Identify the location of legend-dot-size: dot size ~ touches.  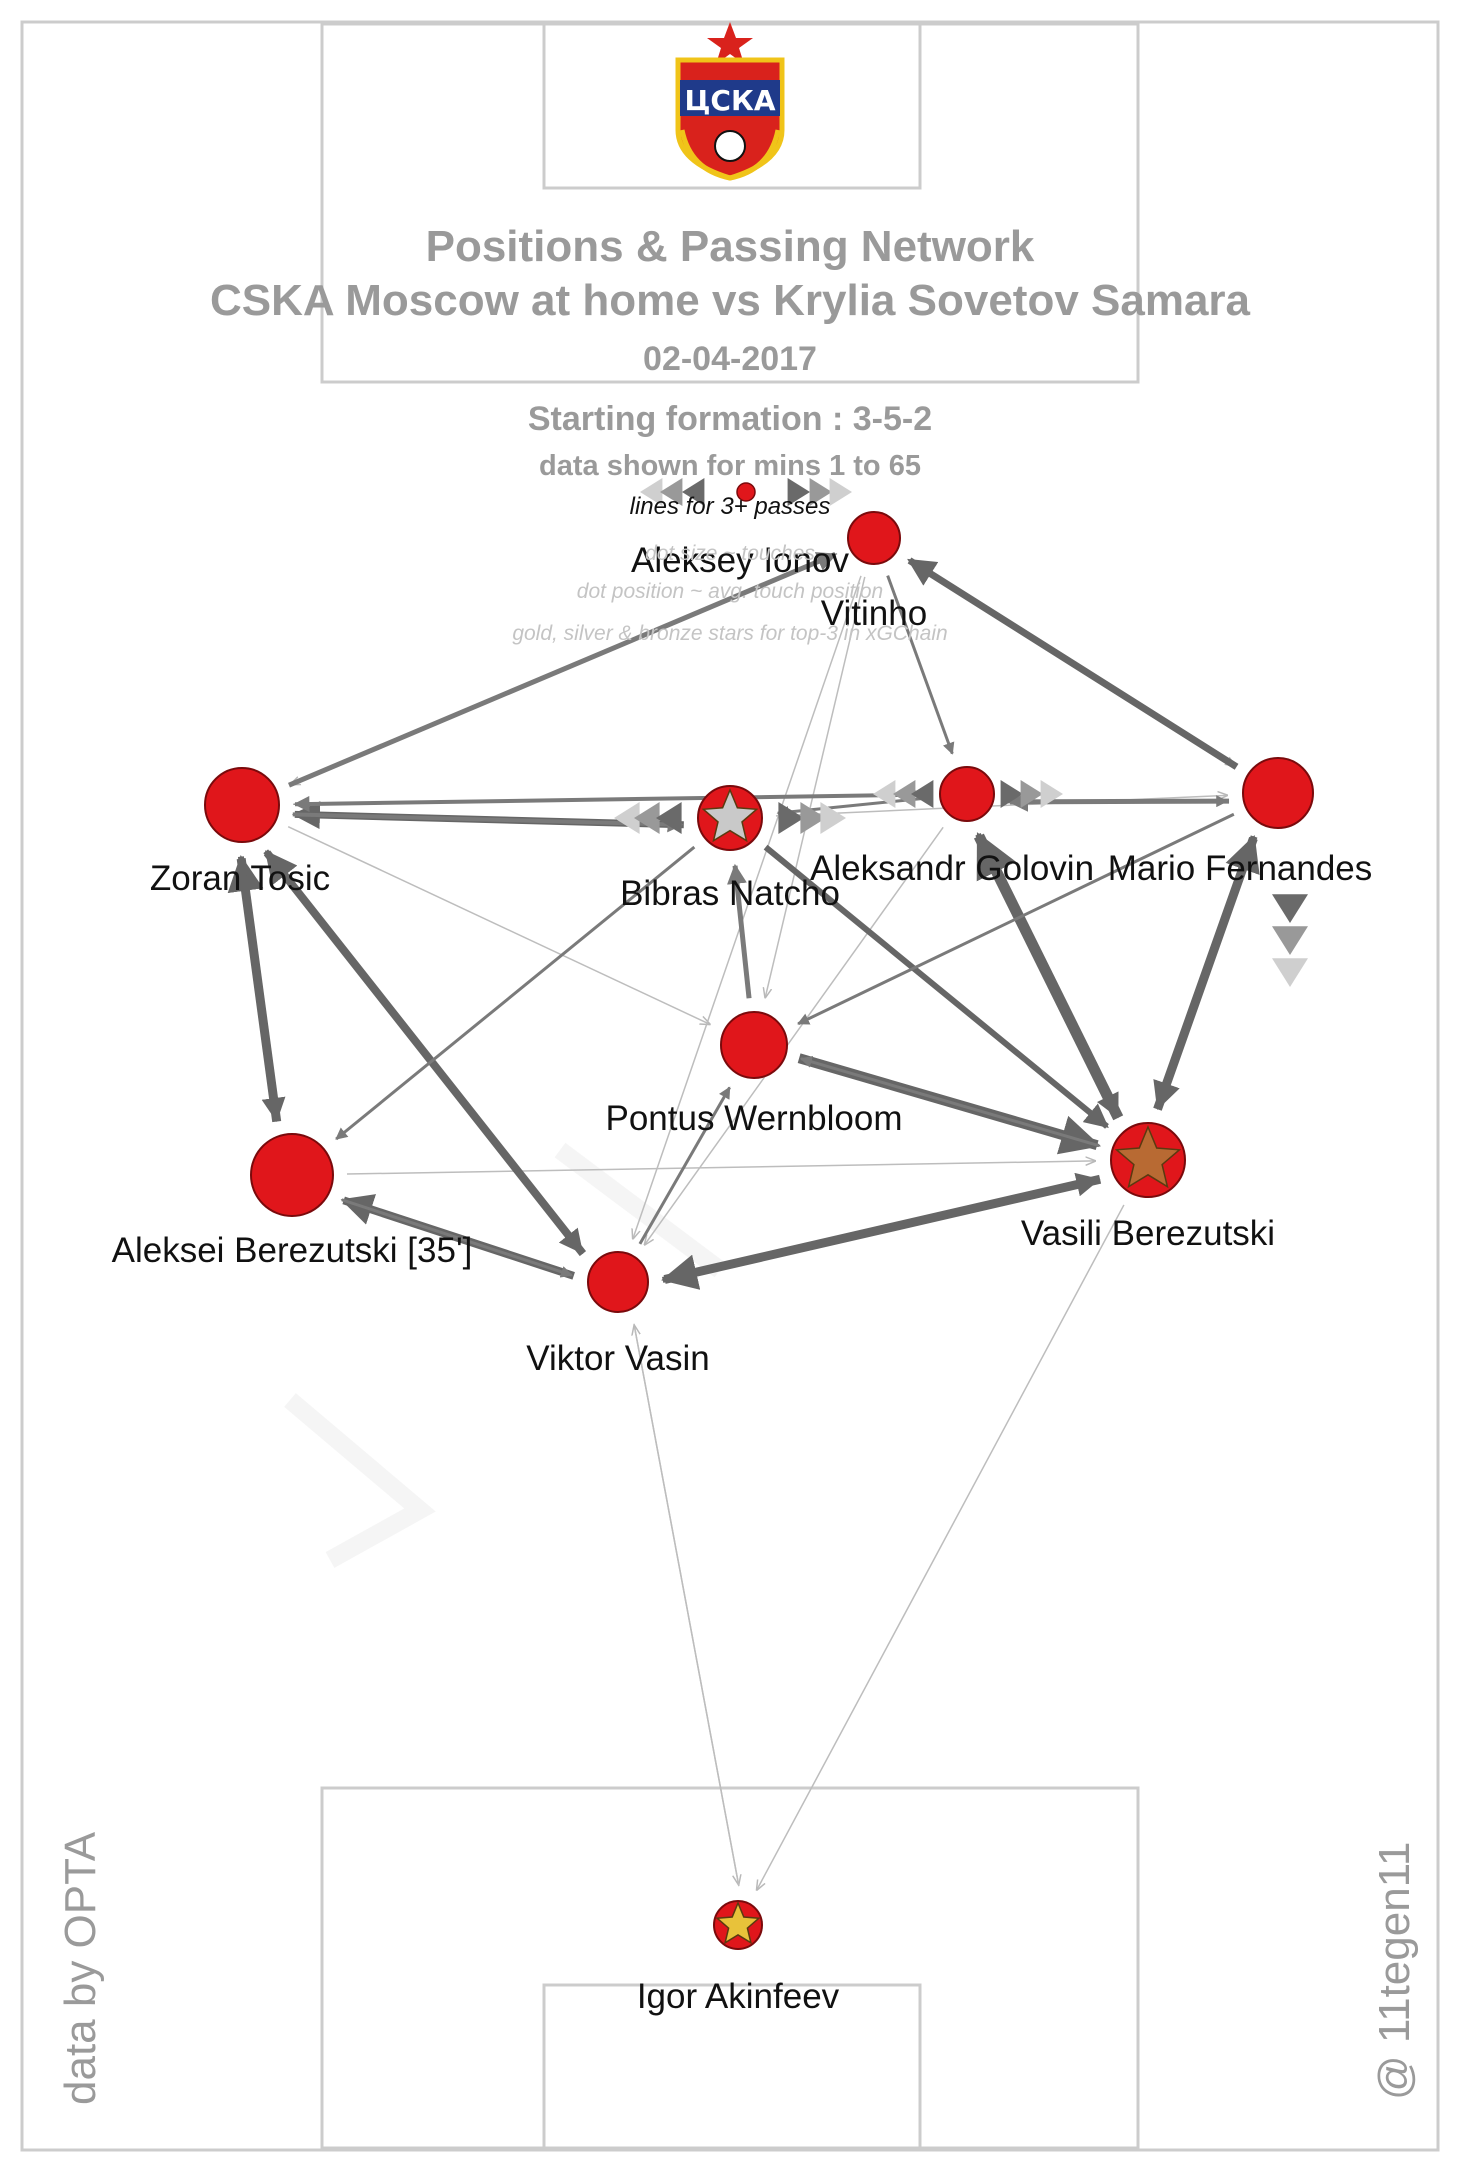
(730, 553).